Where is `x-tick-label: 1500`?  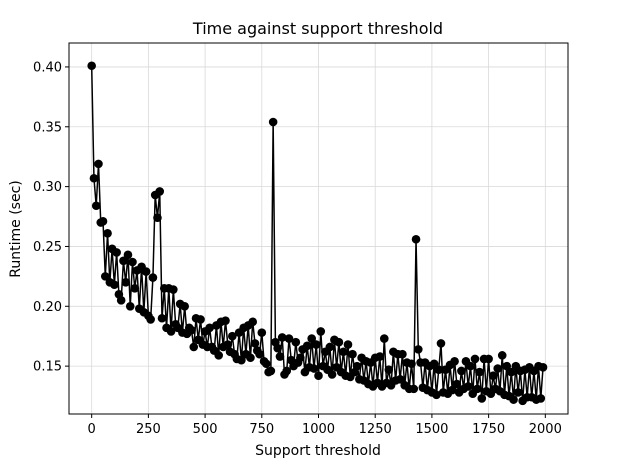 x-tick-label: 1500 is located at coordinates (431, 429).